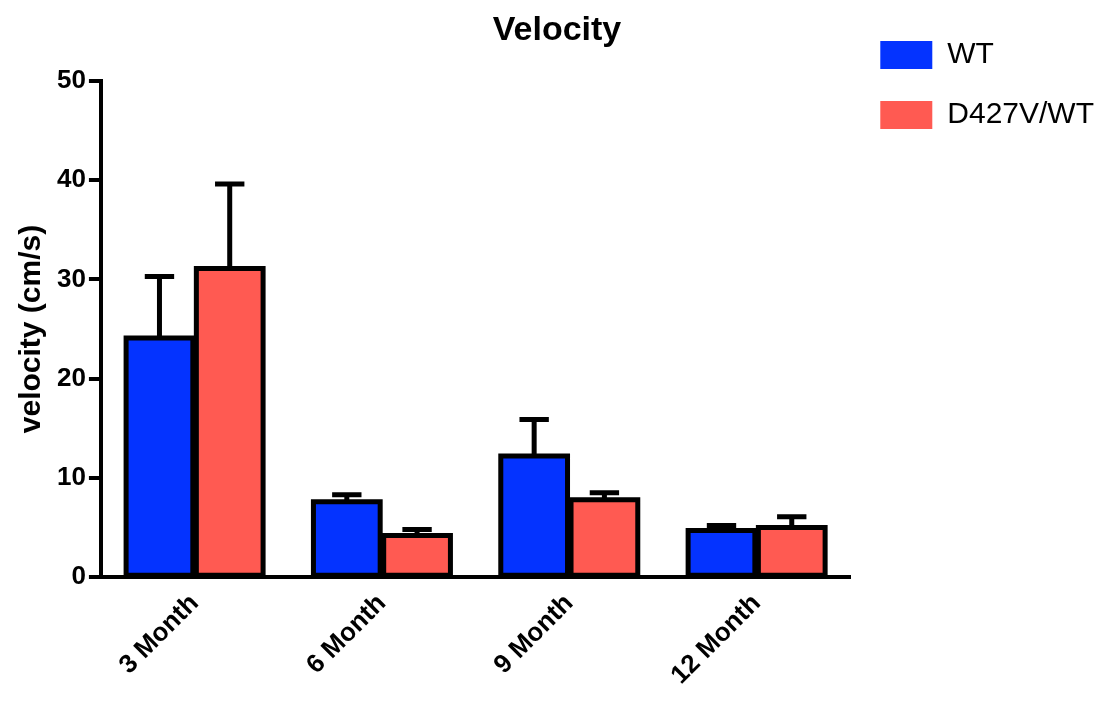 The height and width of the screenshot is (704, 1114). I want to click on y-tick-label: 40, so click(71, 178).